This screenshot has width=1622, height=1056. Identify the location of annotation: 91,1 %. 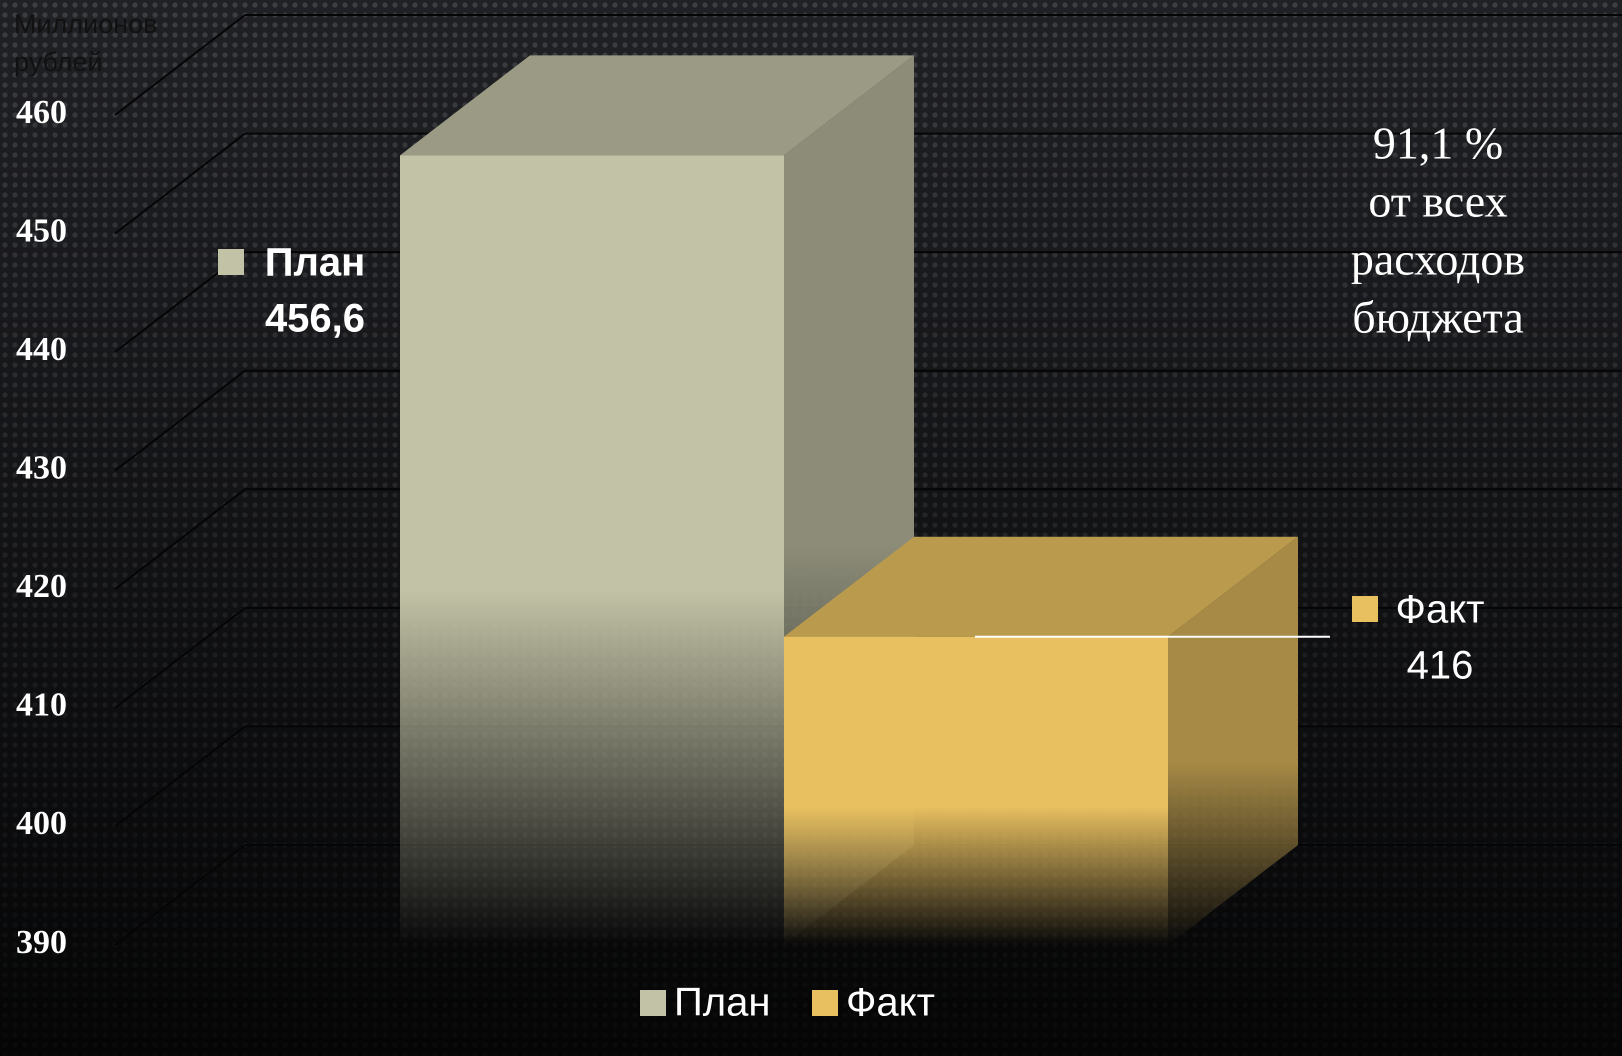
(1438, 143).